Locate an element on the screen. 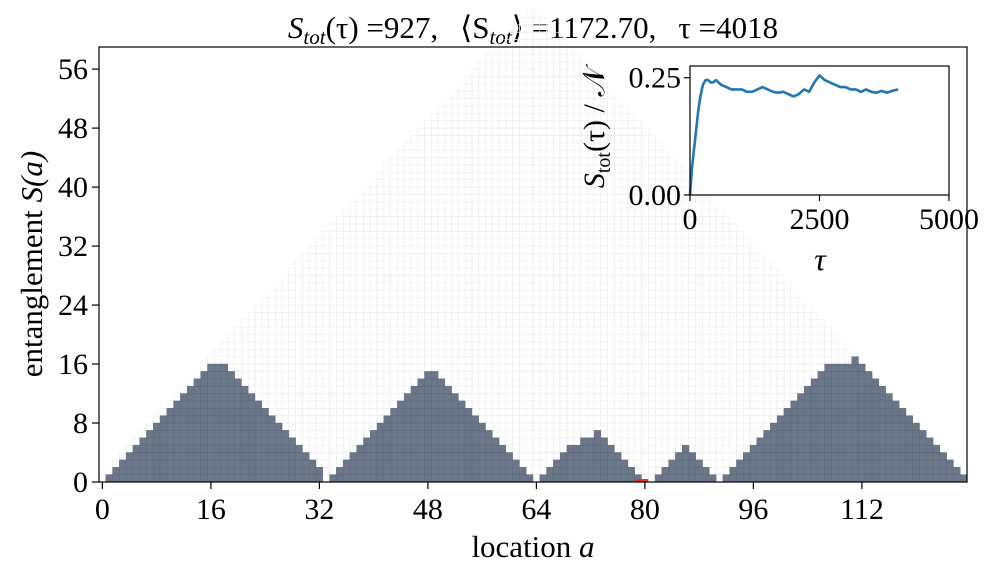 This screenshot has height=575, width=997. bar is located at coordinates (136, 463).